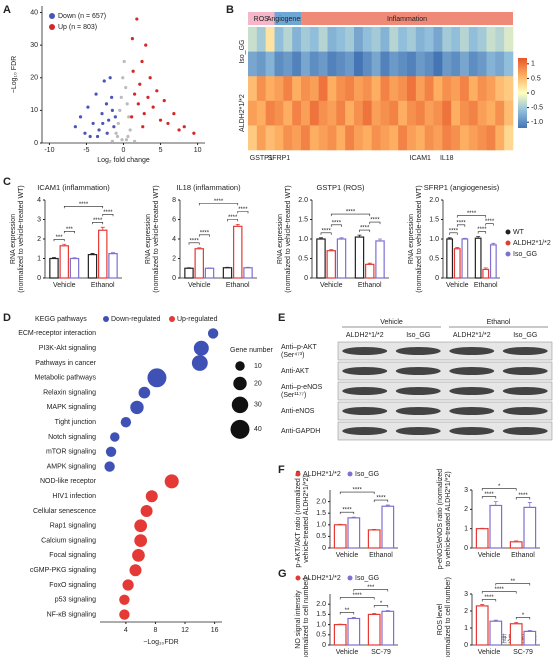 This screenshot has width=554, height=657. What do you see at coordinates (77, 27) in the screenshot?
I see `legend-label: Up (n = 803)` at bounding box center [77, 27].